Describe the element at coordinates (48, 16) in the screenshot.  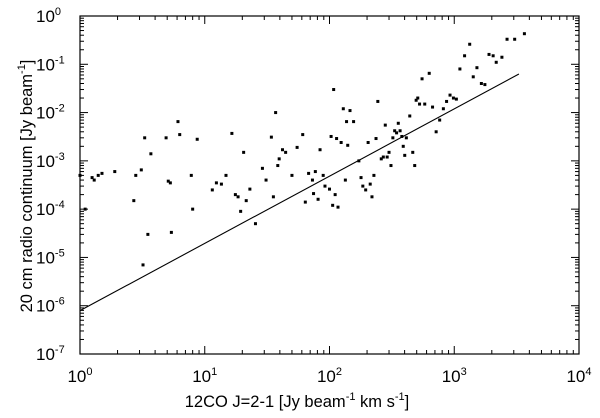
I see `y-tick-label: 10⁰` at that location.